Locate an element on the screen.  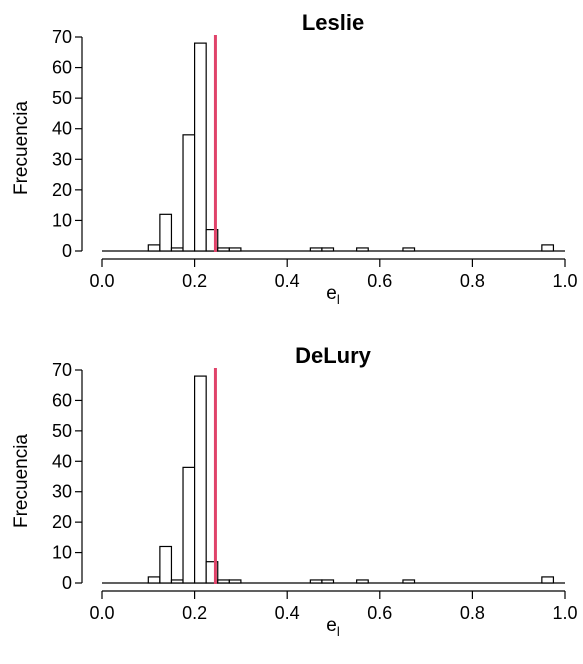
chart-title: DeLury is located at coordinates (333, 355).